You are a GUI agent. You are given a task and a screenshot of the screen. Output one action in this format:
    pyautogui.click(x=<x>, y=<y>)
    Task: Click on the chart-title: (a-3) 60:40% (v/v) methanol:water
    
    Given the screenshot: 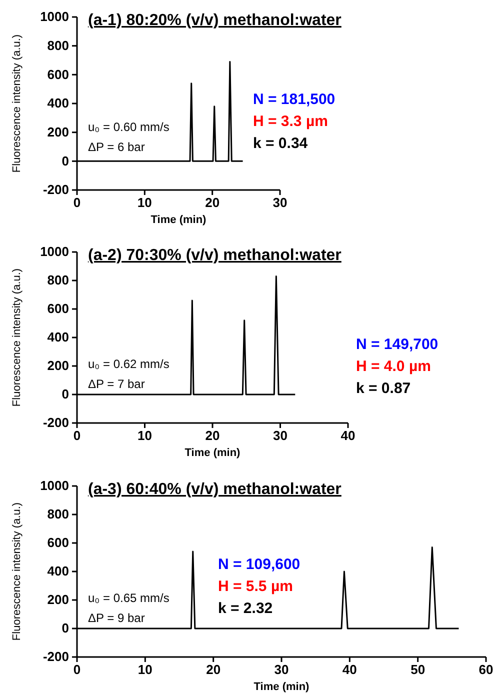 What is the action you would take?
    pyautogui.click(x=215, y=489)
    